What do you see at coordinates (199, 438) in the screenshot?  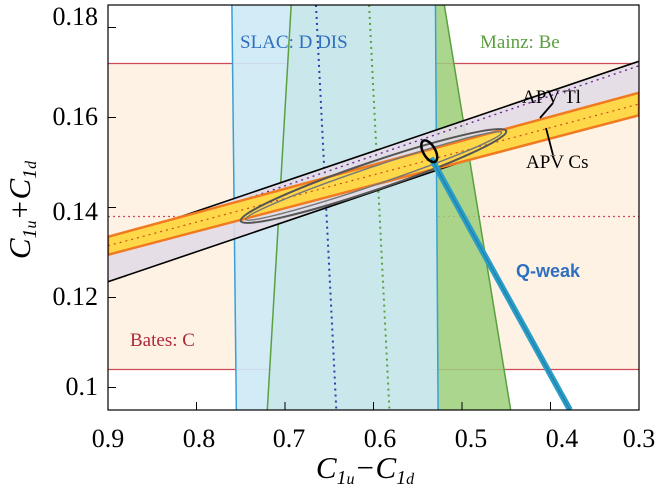 I see `x-tick-label: 0.8` at bounding box center [199, 438].